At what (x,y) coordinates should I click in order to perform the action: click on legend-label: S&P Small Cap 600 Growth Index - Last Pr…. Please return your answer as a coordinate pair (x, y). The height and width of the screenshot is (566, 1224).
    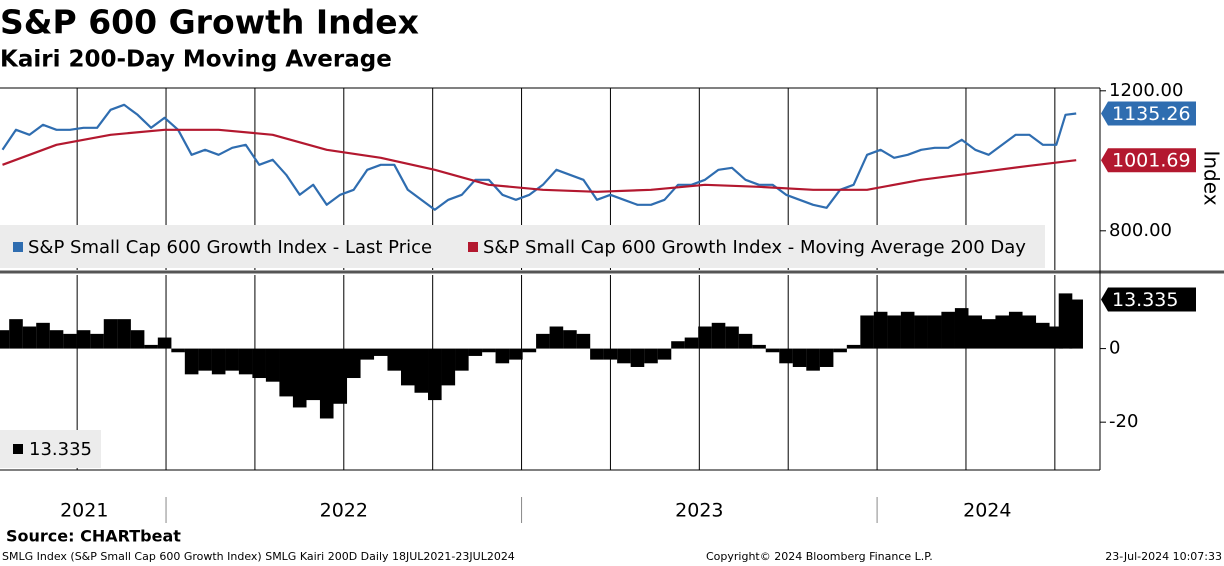
    Looking at the image, I should click on (230, 247).